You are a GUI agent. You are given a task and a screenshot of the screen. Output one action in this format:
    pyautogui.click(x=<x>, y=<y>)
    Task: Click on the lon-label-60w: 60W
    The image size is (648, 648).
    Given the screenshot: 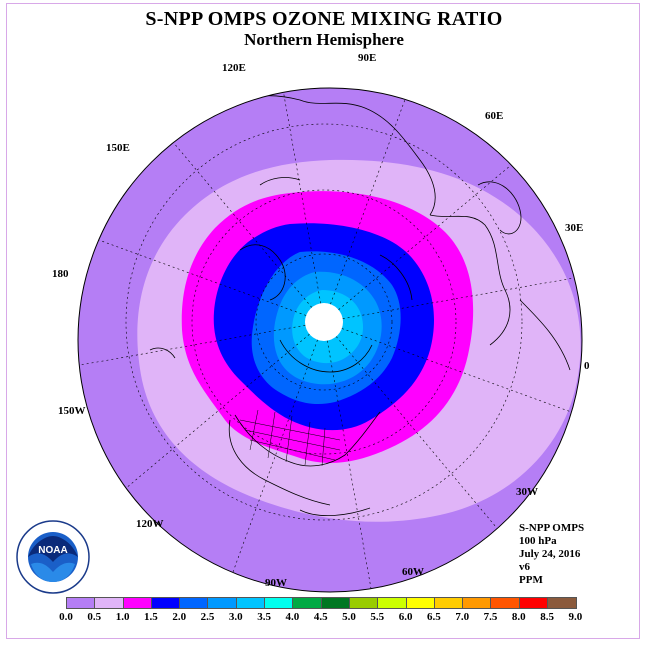 What is the action you would take?
    pyautogui.click(x=413, y=572)
    